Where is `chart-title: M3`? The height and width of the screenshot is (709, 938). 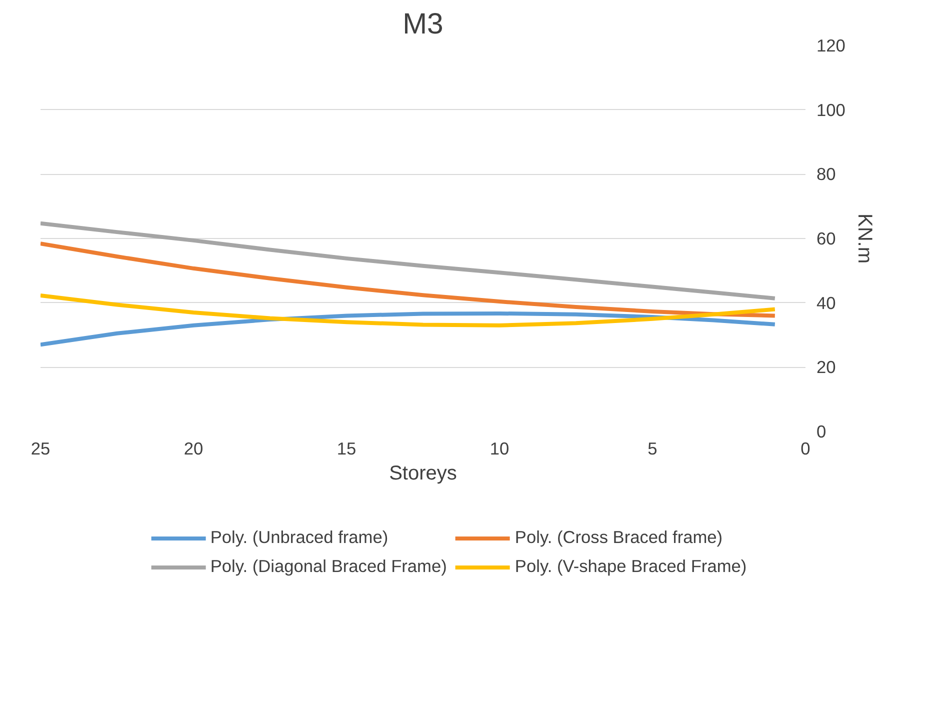
chart-title: M3 is located at coordinates (423, 24).